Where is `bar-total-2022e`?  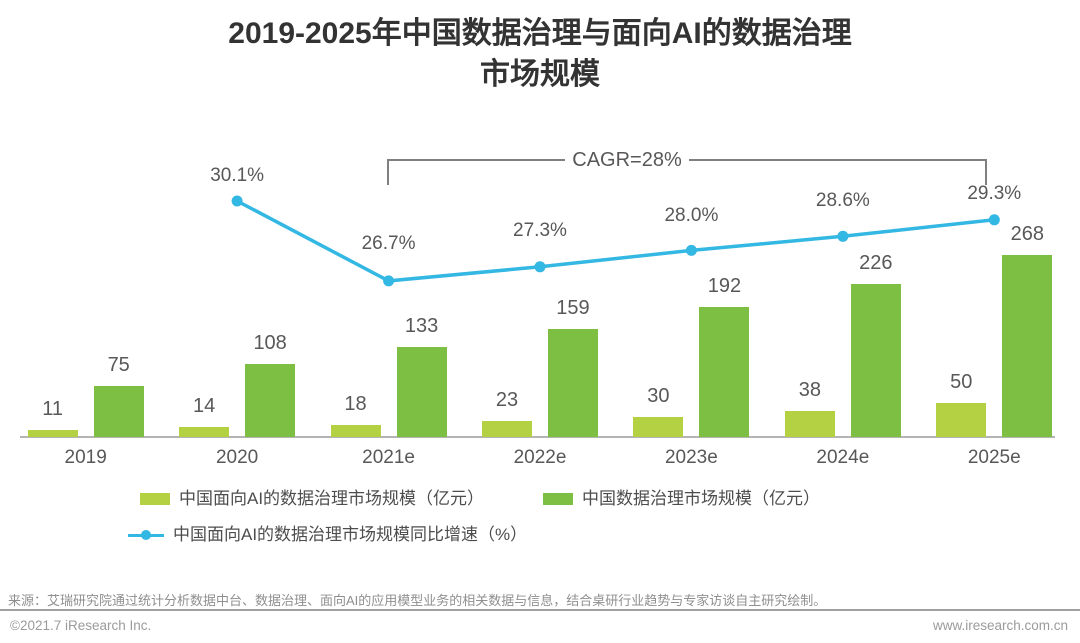 bar-total-2022e is located at coordinates (572, 383).